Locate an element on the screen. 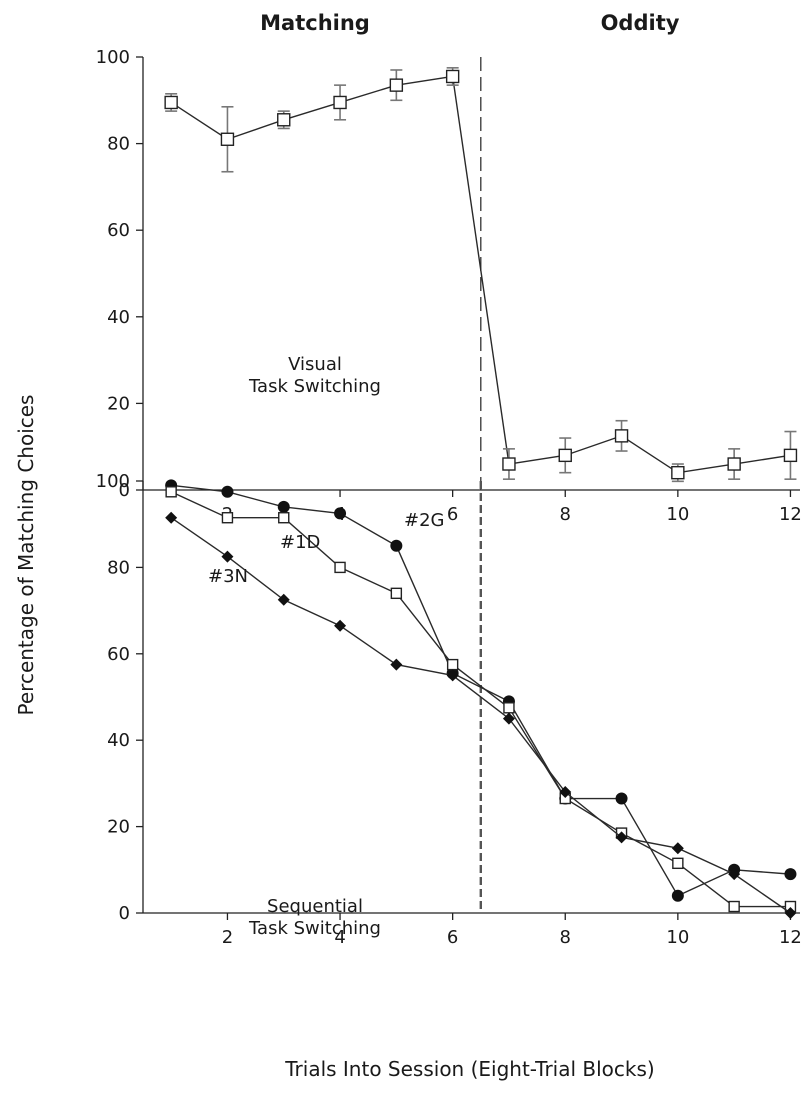  phase-label-oddity: Oddity is located at coordinates (640, 23).